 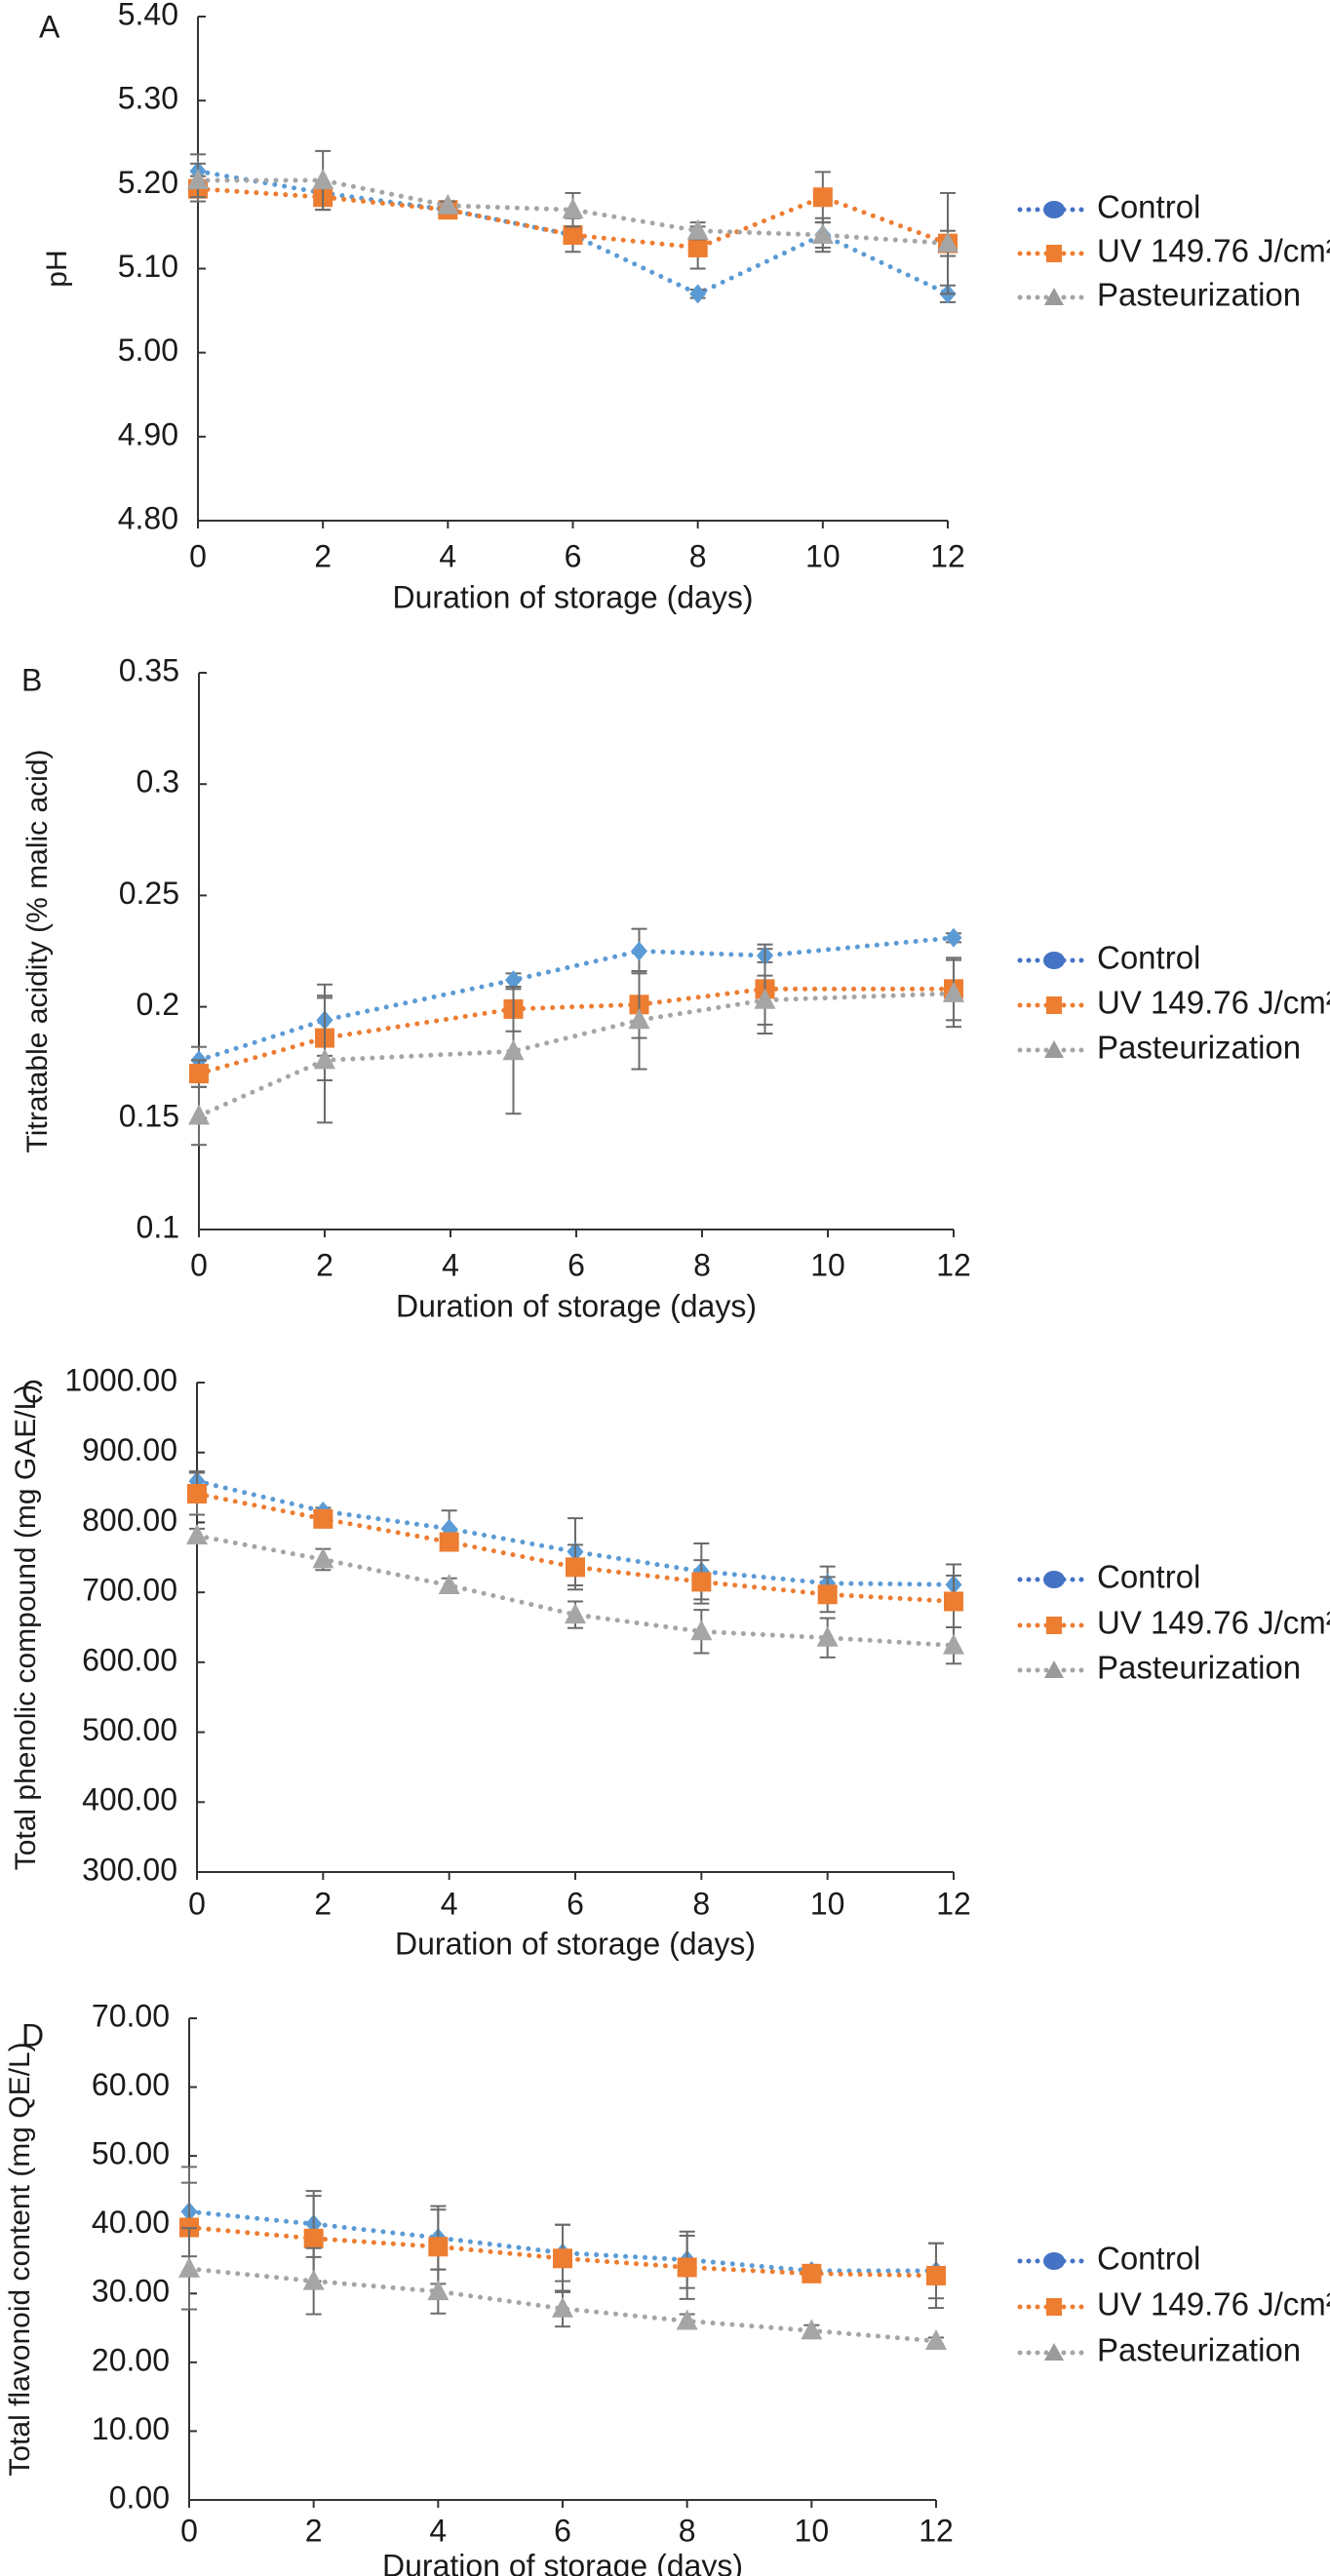 What do you see at coordinates (31, 679) in the screenshot?
I see `panel-label: B` at bounding box center [31, 679].